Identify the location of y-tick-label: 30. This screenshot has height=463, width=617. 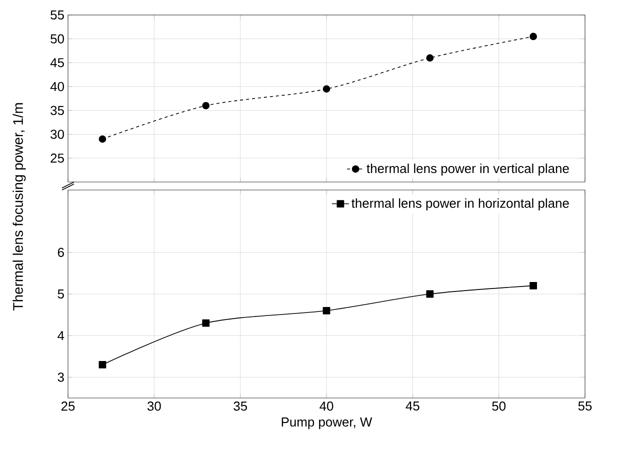
(57, 134).